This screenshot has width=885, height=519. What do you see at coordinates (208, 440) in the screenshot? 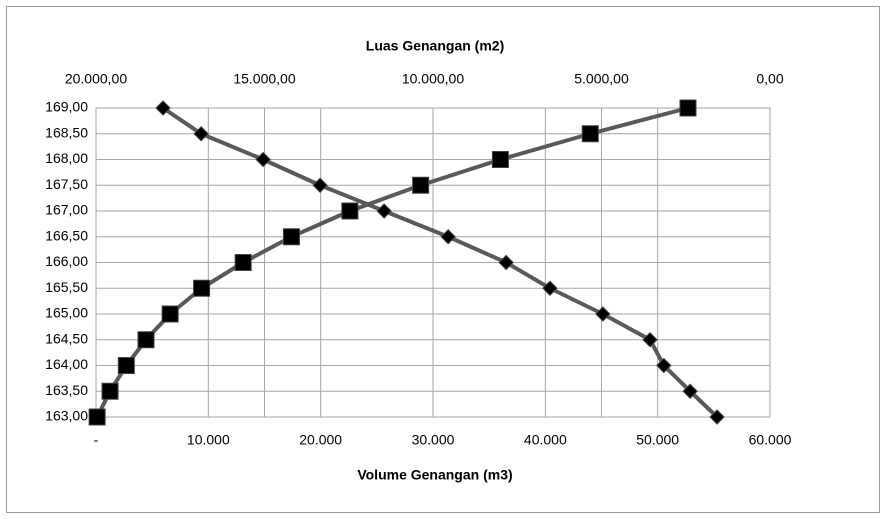
I see `x-tick-label: 10.000` at bounding box center [208, 440].